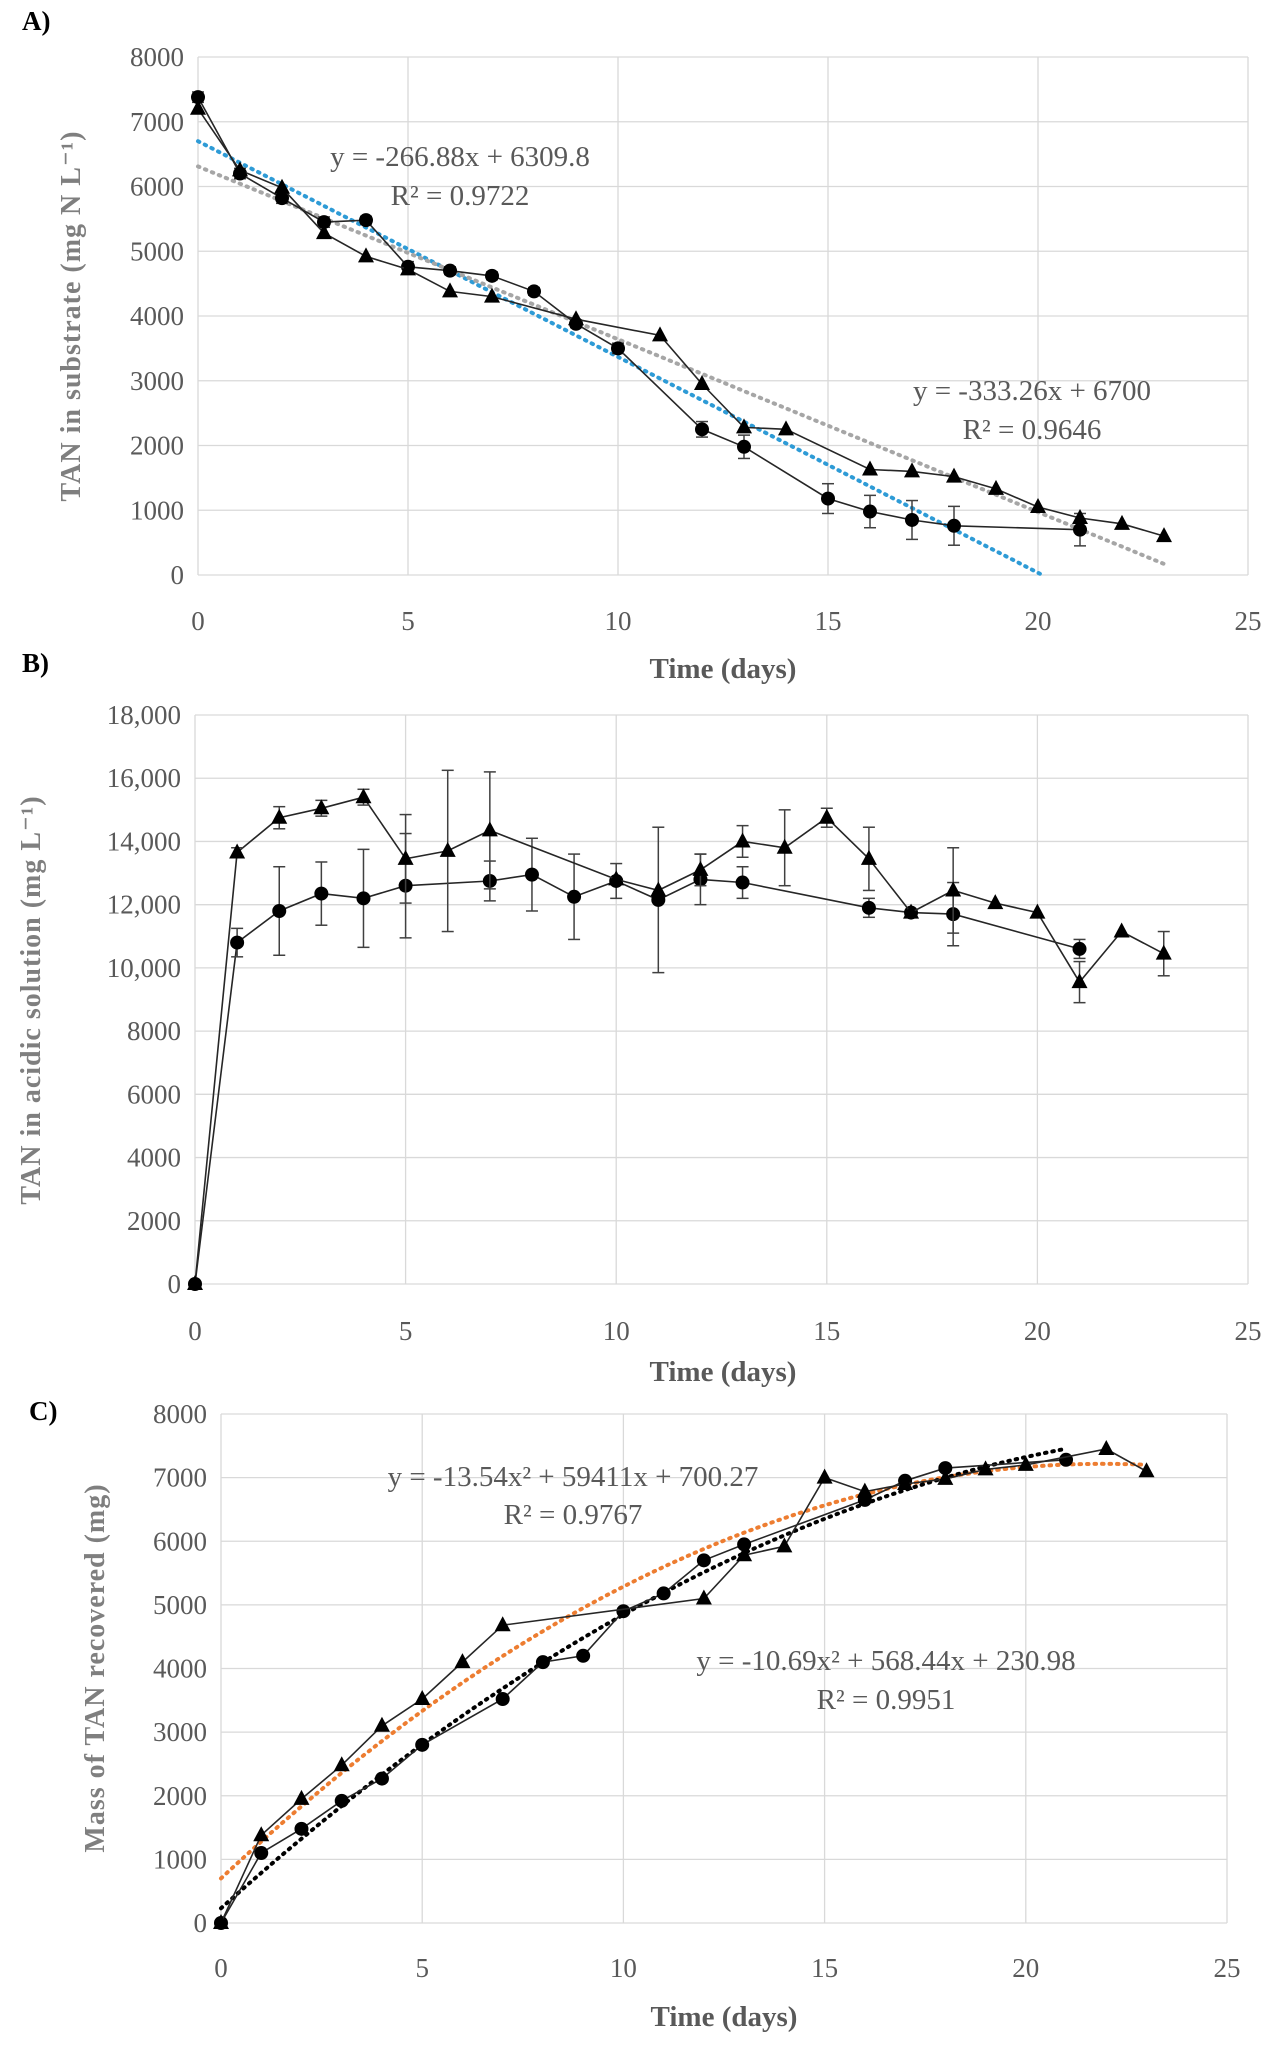 The width and height of the screenshot is (1277, 2046). I want to click on trendline-equation: y = -333.26x + 6700, so click(1032, 391).